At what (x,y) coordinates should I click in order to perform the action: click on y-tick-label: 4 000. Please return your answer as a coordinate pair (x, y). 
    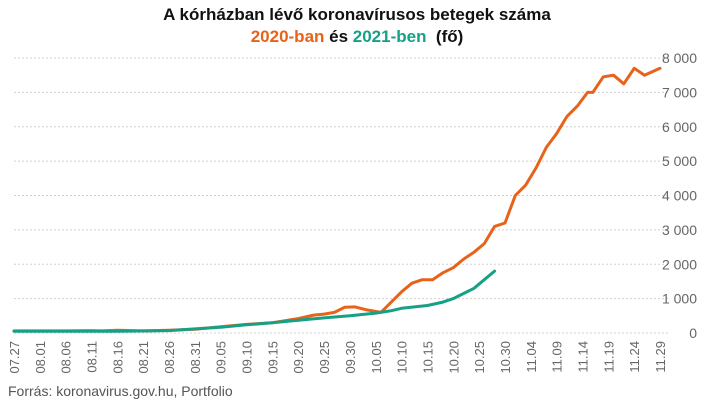
    Looking at the image, I should click on (679, 196).